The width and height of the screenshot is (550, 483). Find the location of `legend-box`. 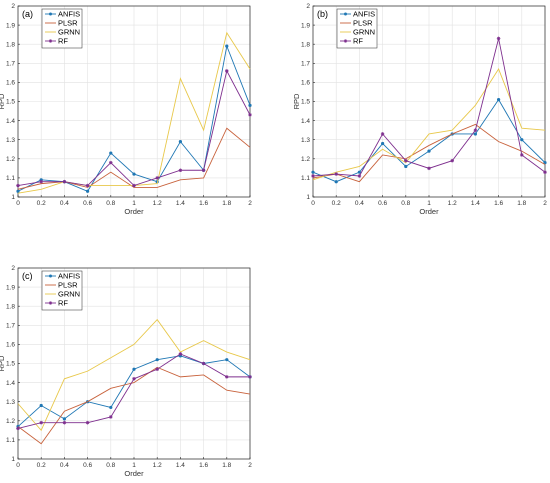

legend-box is located at coordinates (357, 28).